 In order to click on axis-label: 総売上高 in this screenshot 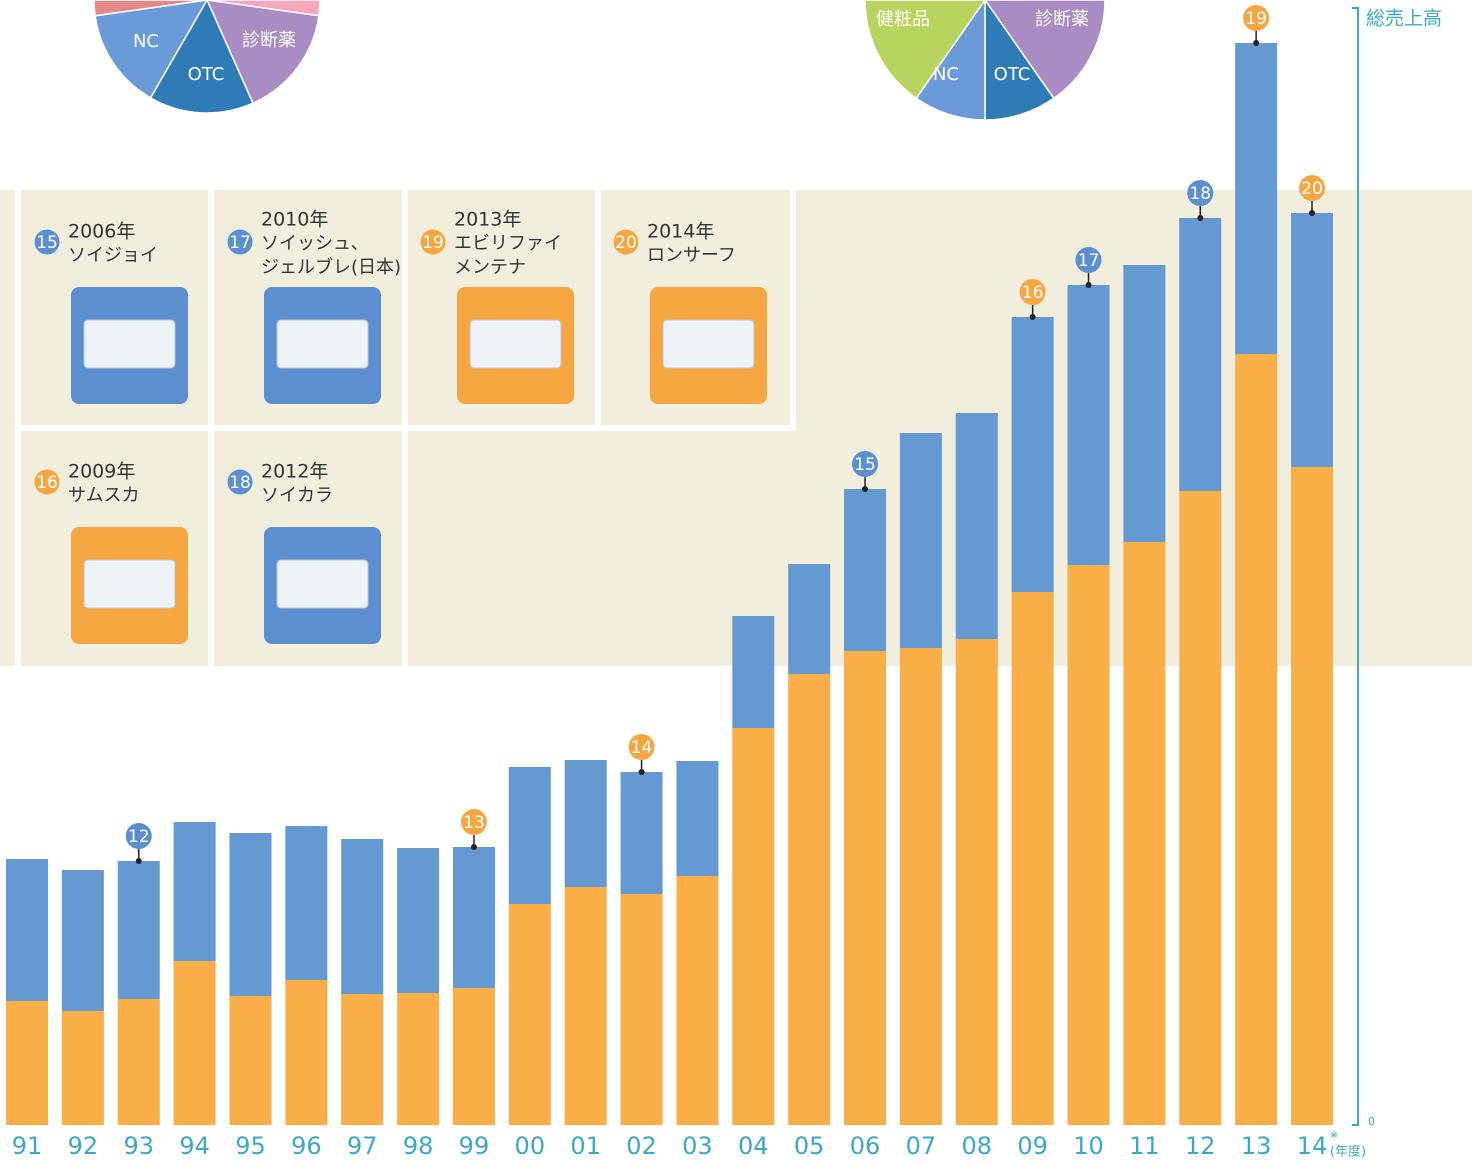, I will do `click(1404, 19)`.